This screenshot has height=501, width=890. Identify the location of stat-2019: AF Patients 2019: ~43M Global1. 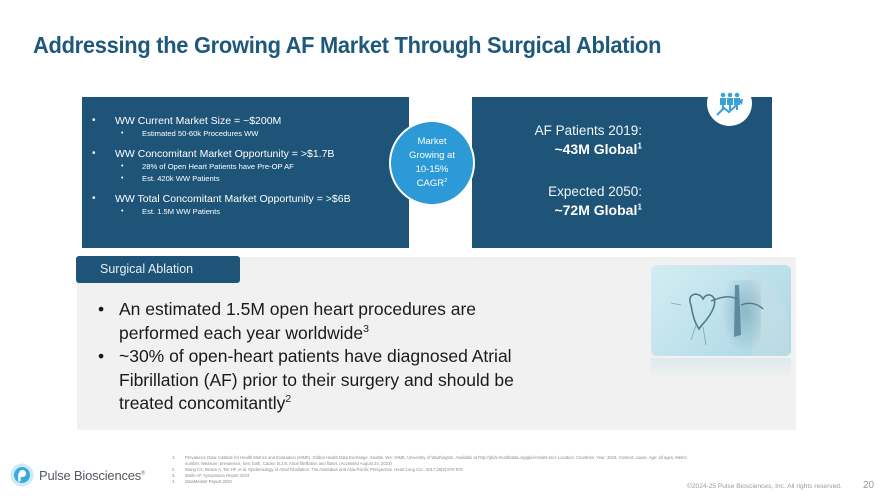
(588, 140).